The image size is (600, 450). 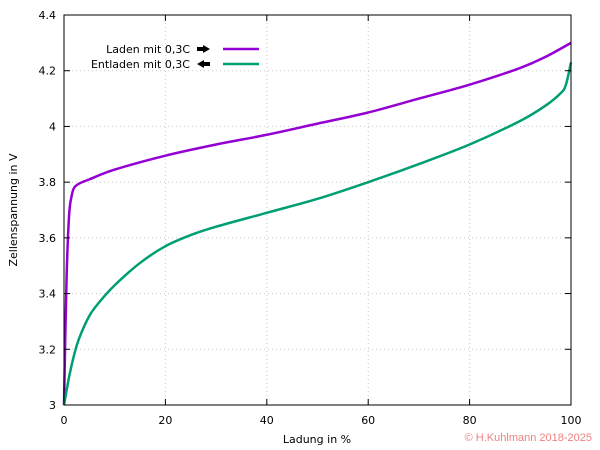 What do you see at coordinates (48, 182) in the screenshot?
I see `y-tick-label: 3.8` at bounding box center [48, 182].